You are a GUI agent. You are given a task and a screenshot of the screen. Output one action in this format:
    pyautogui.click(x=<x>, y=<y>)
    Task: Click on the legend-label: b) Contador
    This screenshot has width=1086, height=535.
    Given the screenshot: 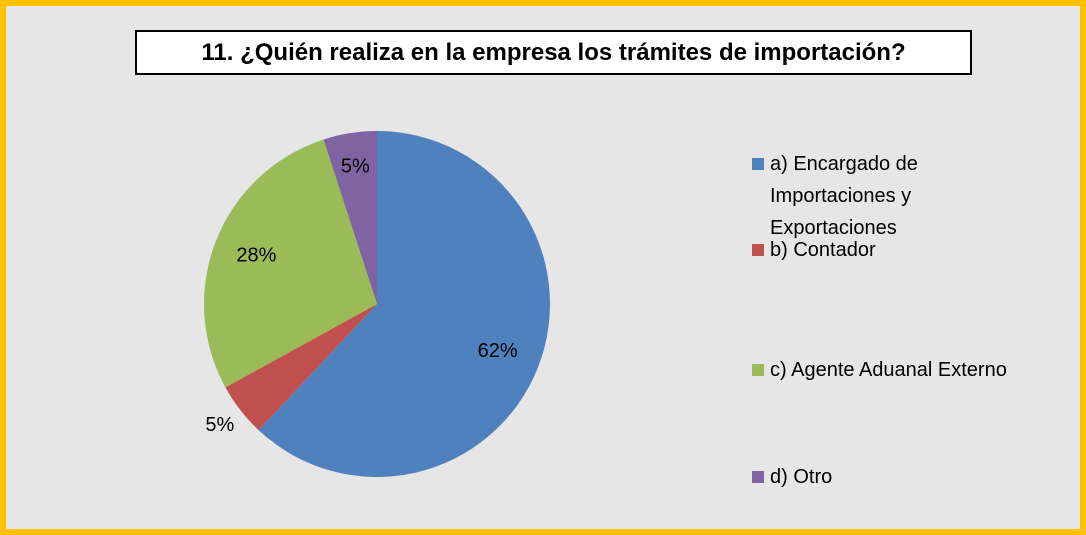 What is the action you would take?
    pyautogui.click(x=823, y=250)
    